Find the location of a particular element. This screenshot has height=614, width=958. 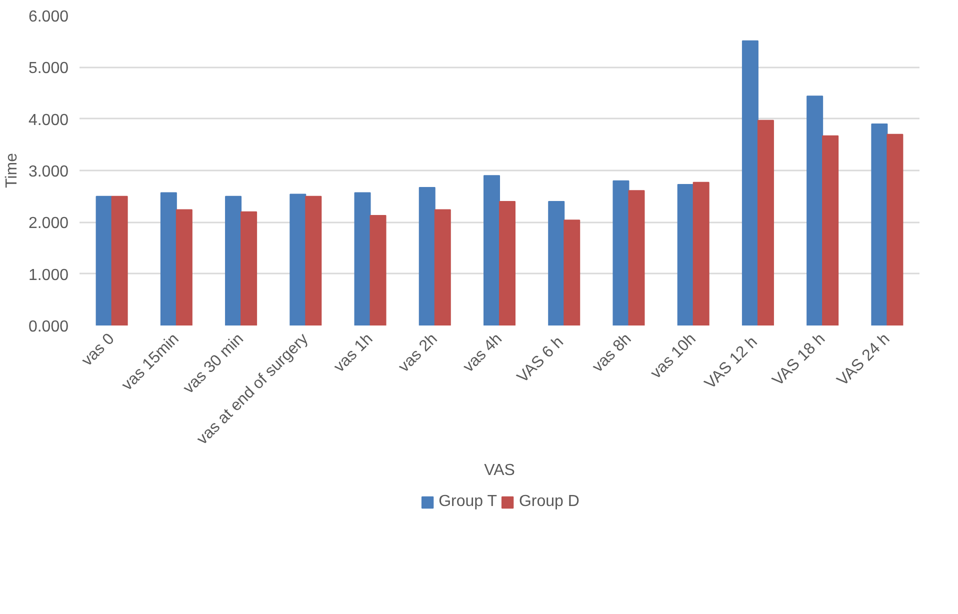

y-tick-label: 5.000 is located at coordinates (48, 69).